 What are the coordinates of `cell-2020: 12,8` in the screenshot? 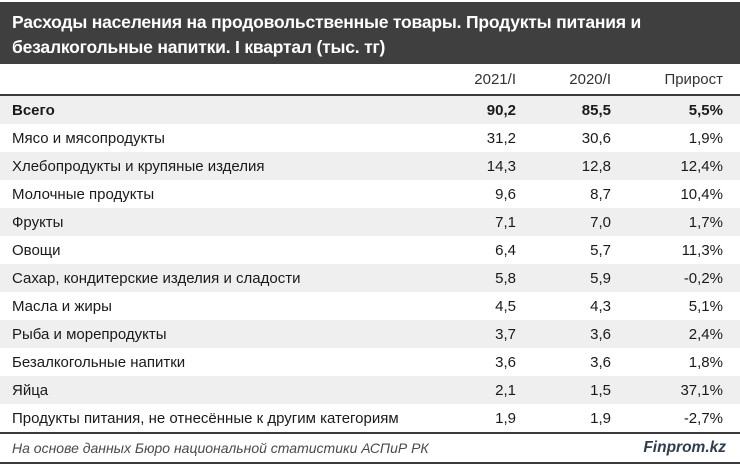 It's located at (596, 166).